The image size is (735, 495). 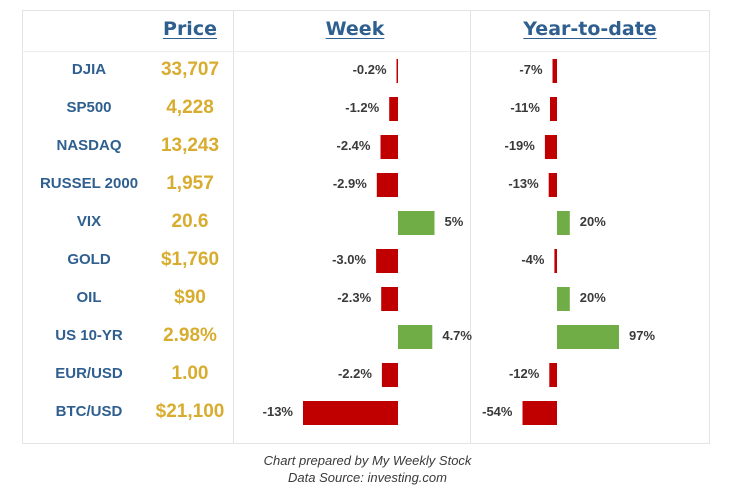 I want to click on price-value: 4,228, so click(x=190, y=107).